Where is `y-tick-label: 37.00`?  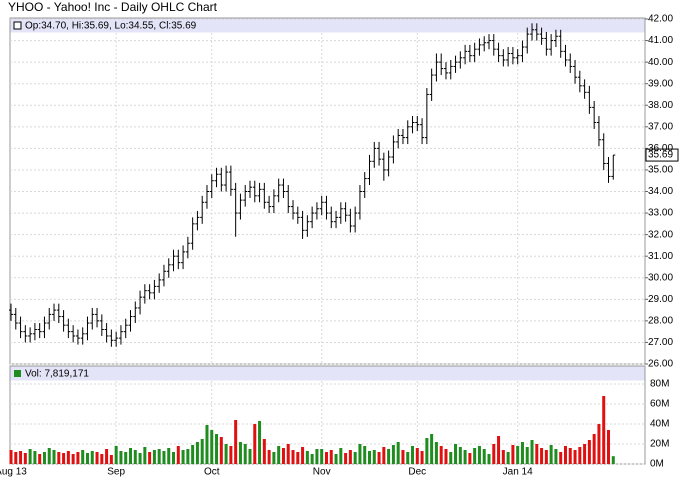
y-tick-label: 37.00 is located at coordinates (660, 126).